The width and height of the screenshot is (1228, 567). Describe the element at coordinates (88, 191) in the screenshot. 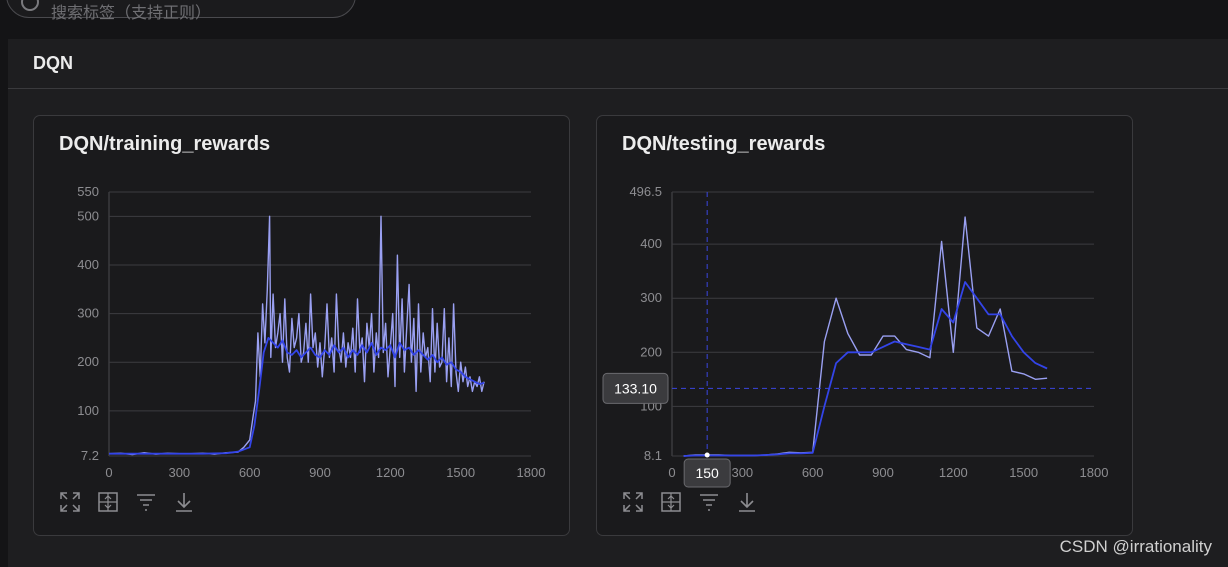

I see `y-tick-label: 550` at that location.